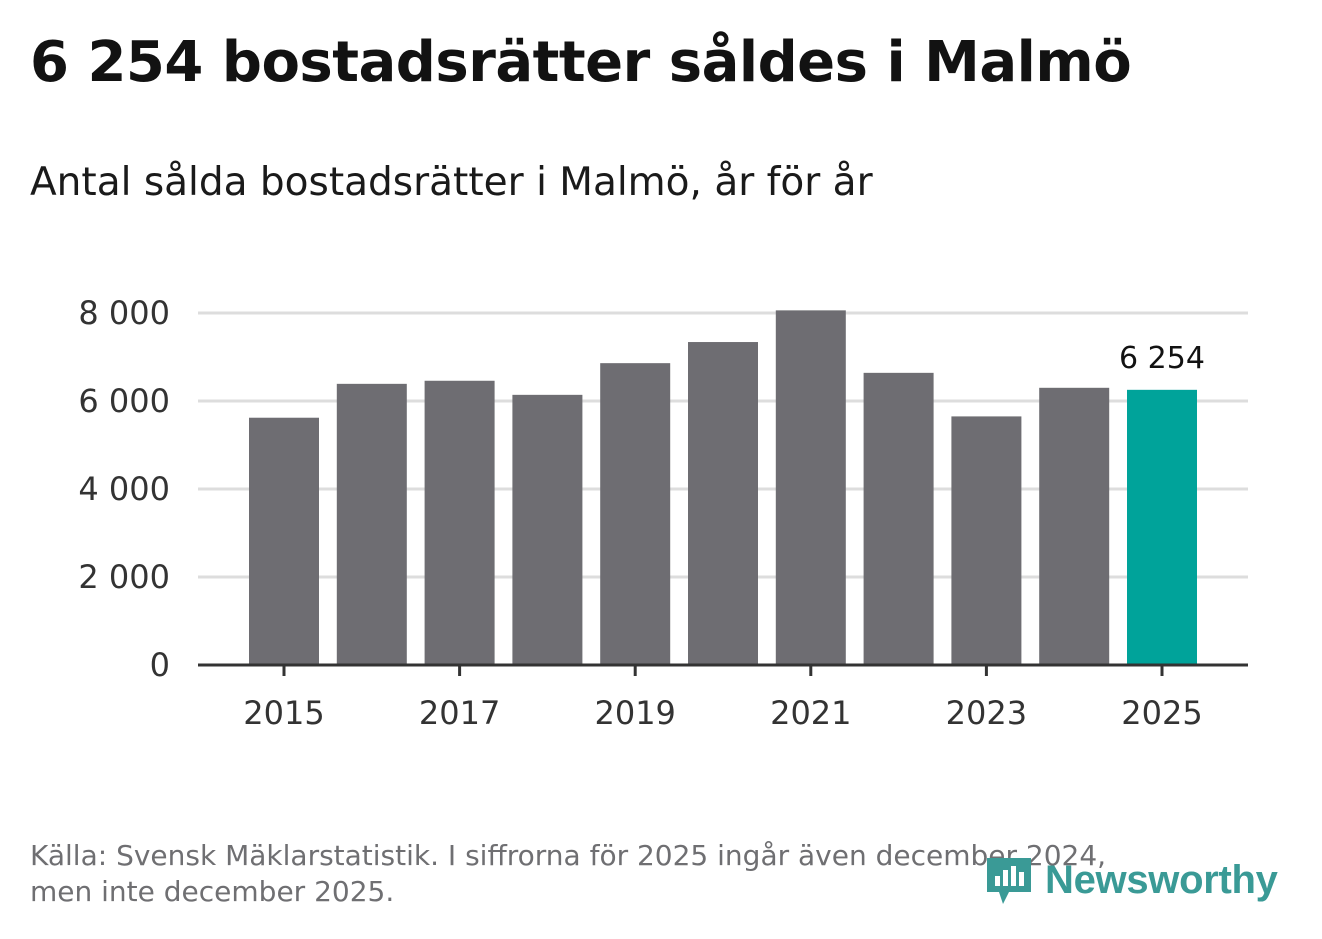  Describe the element at coordinates (124, 489) in the screenshot. I see `y-tick-label: 4 000` at that location.